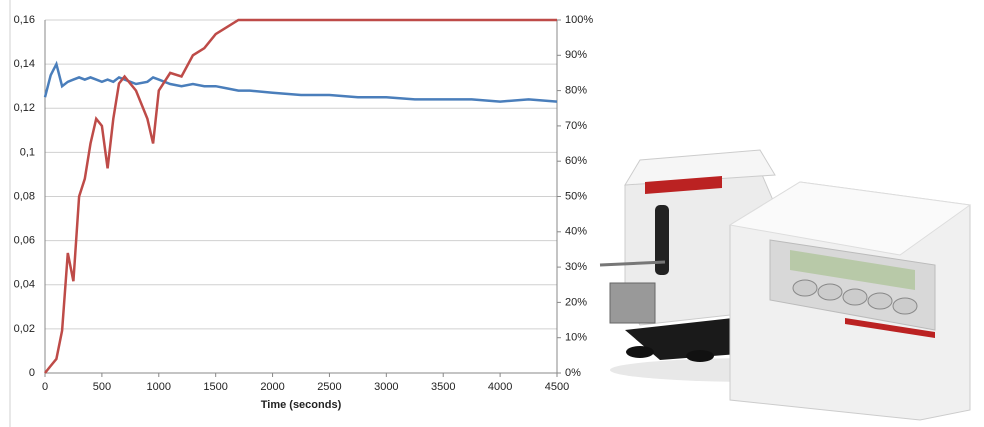 This screenshot has width=984, height=427. What do you see at coordinates (576, 55) in the screenshot?
I see `y2-tick-label: 90%` at bounding box center [576, 55].